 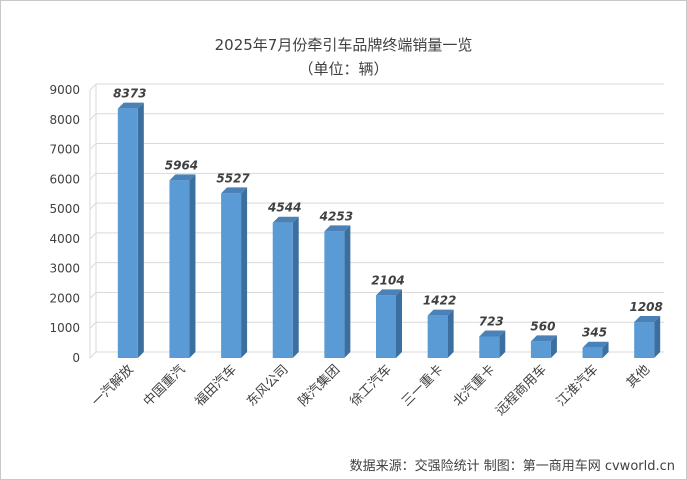 I want to click on data-label: 4544, so click(x=284, y=208).